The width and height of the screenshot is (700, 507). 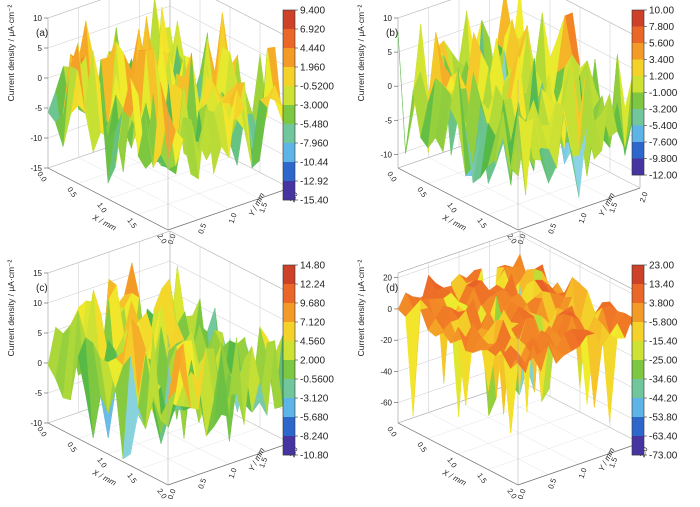 I want to click on colorbar-label: 7.800, so click(x=661, y=27).